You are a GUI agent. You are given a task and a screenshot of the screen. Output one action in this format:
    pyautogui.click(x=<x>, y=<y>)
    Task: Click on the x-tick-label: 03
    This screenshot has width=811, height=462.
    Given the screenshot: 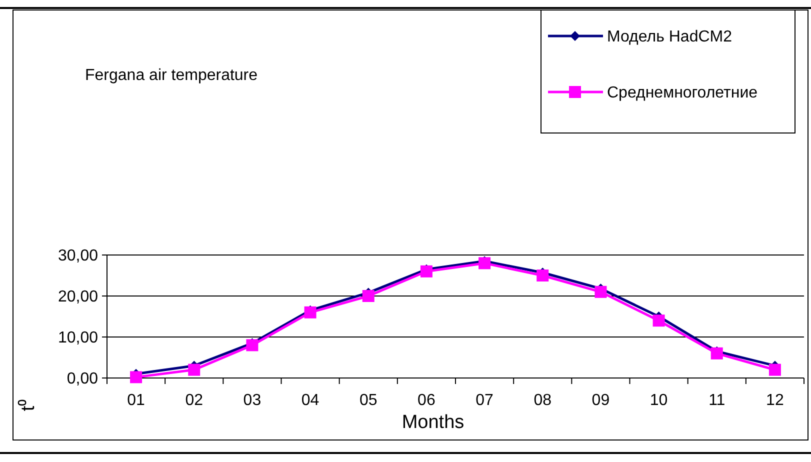 What is the action you would take?
    pyautogui.click(x=252, y=400)
    